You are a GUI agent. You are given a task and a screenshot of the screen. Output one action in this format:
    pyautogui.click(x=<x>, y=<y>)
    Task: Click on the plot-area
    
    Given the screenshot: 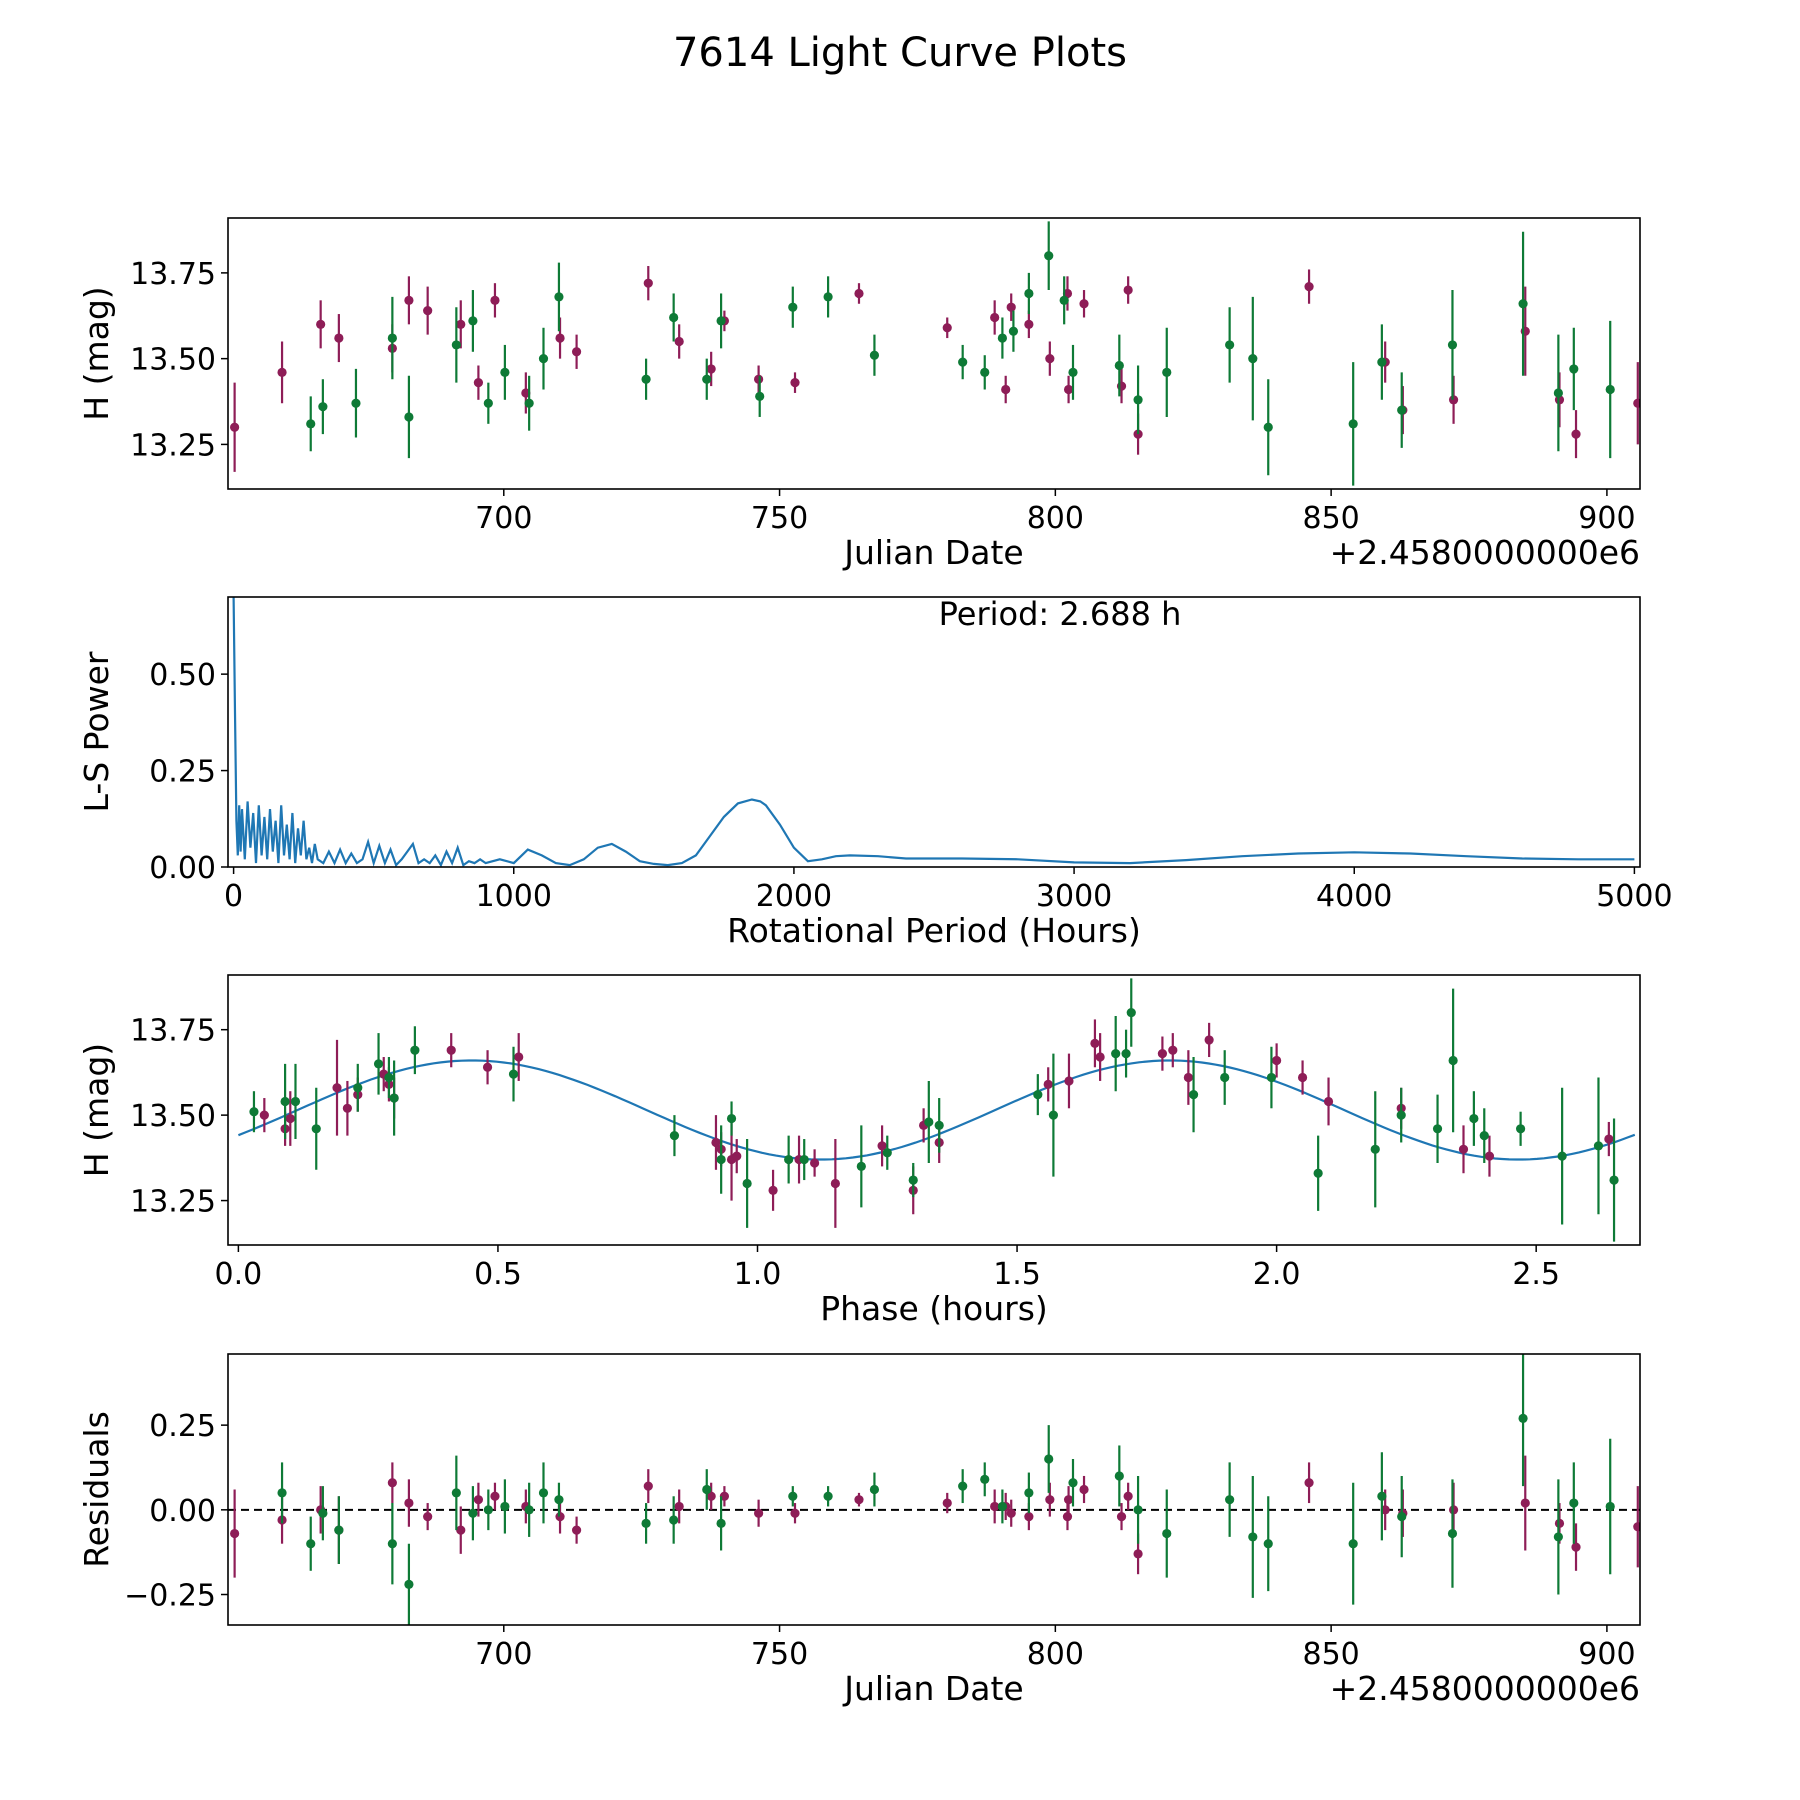 What is the action you would take?
    pyautogui.click(x=934, y=1489)
    